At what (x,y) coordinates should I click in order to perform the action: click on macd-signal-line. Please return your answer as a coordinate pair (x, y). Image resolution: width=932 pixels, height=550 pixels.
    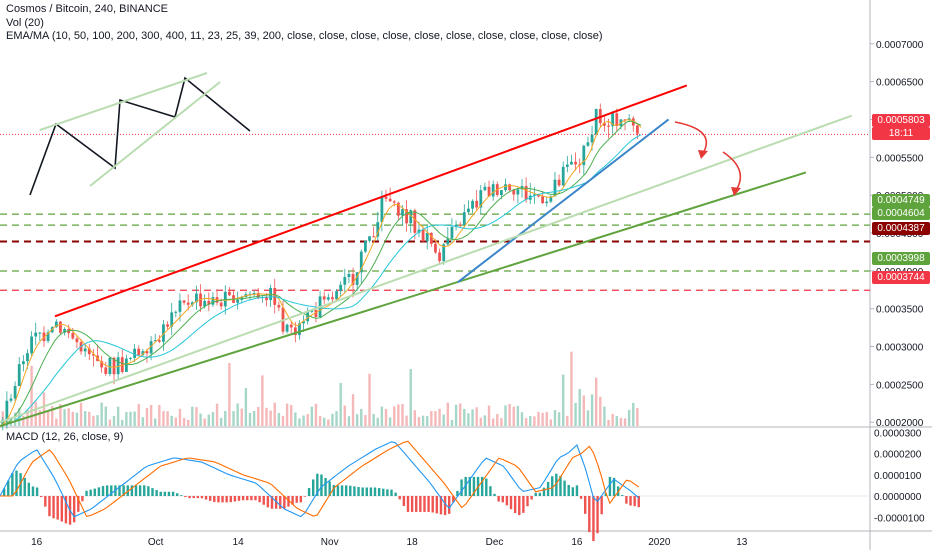
    Looking at the image, I should click on (320, 478).